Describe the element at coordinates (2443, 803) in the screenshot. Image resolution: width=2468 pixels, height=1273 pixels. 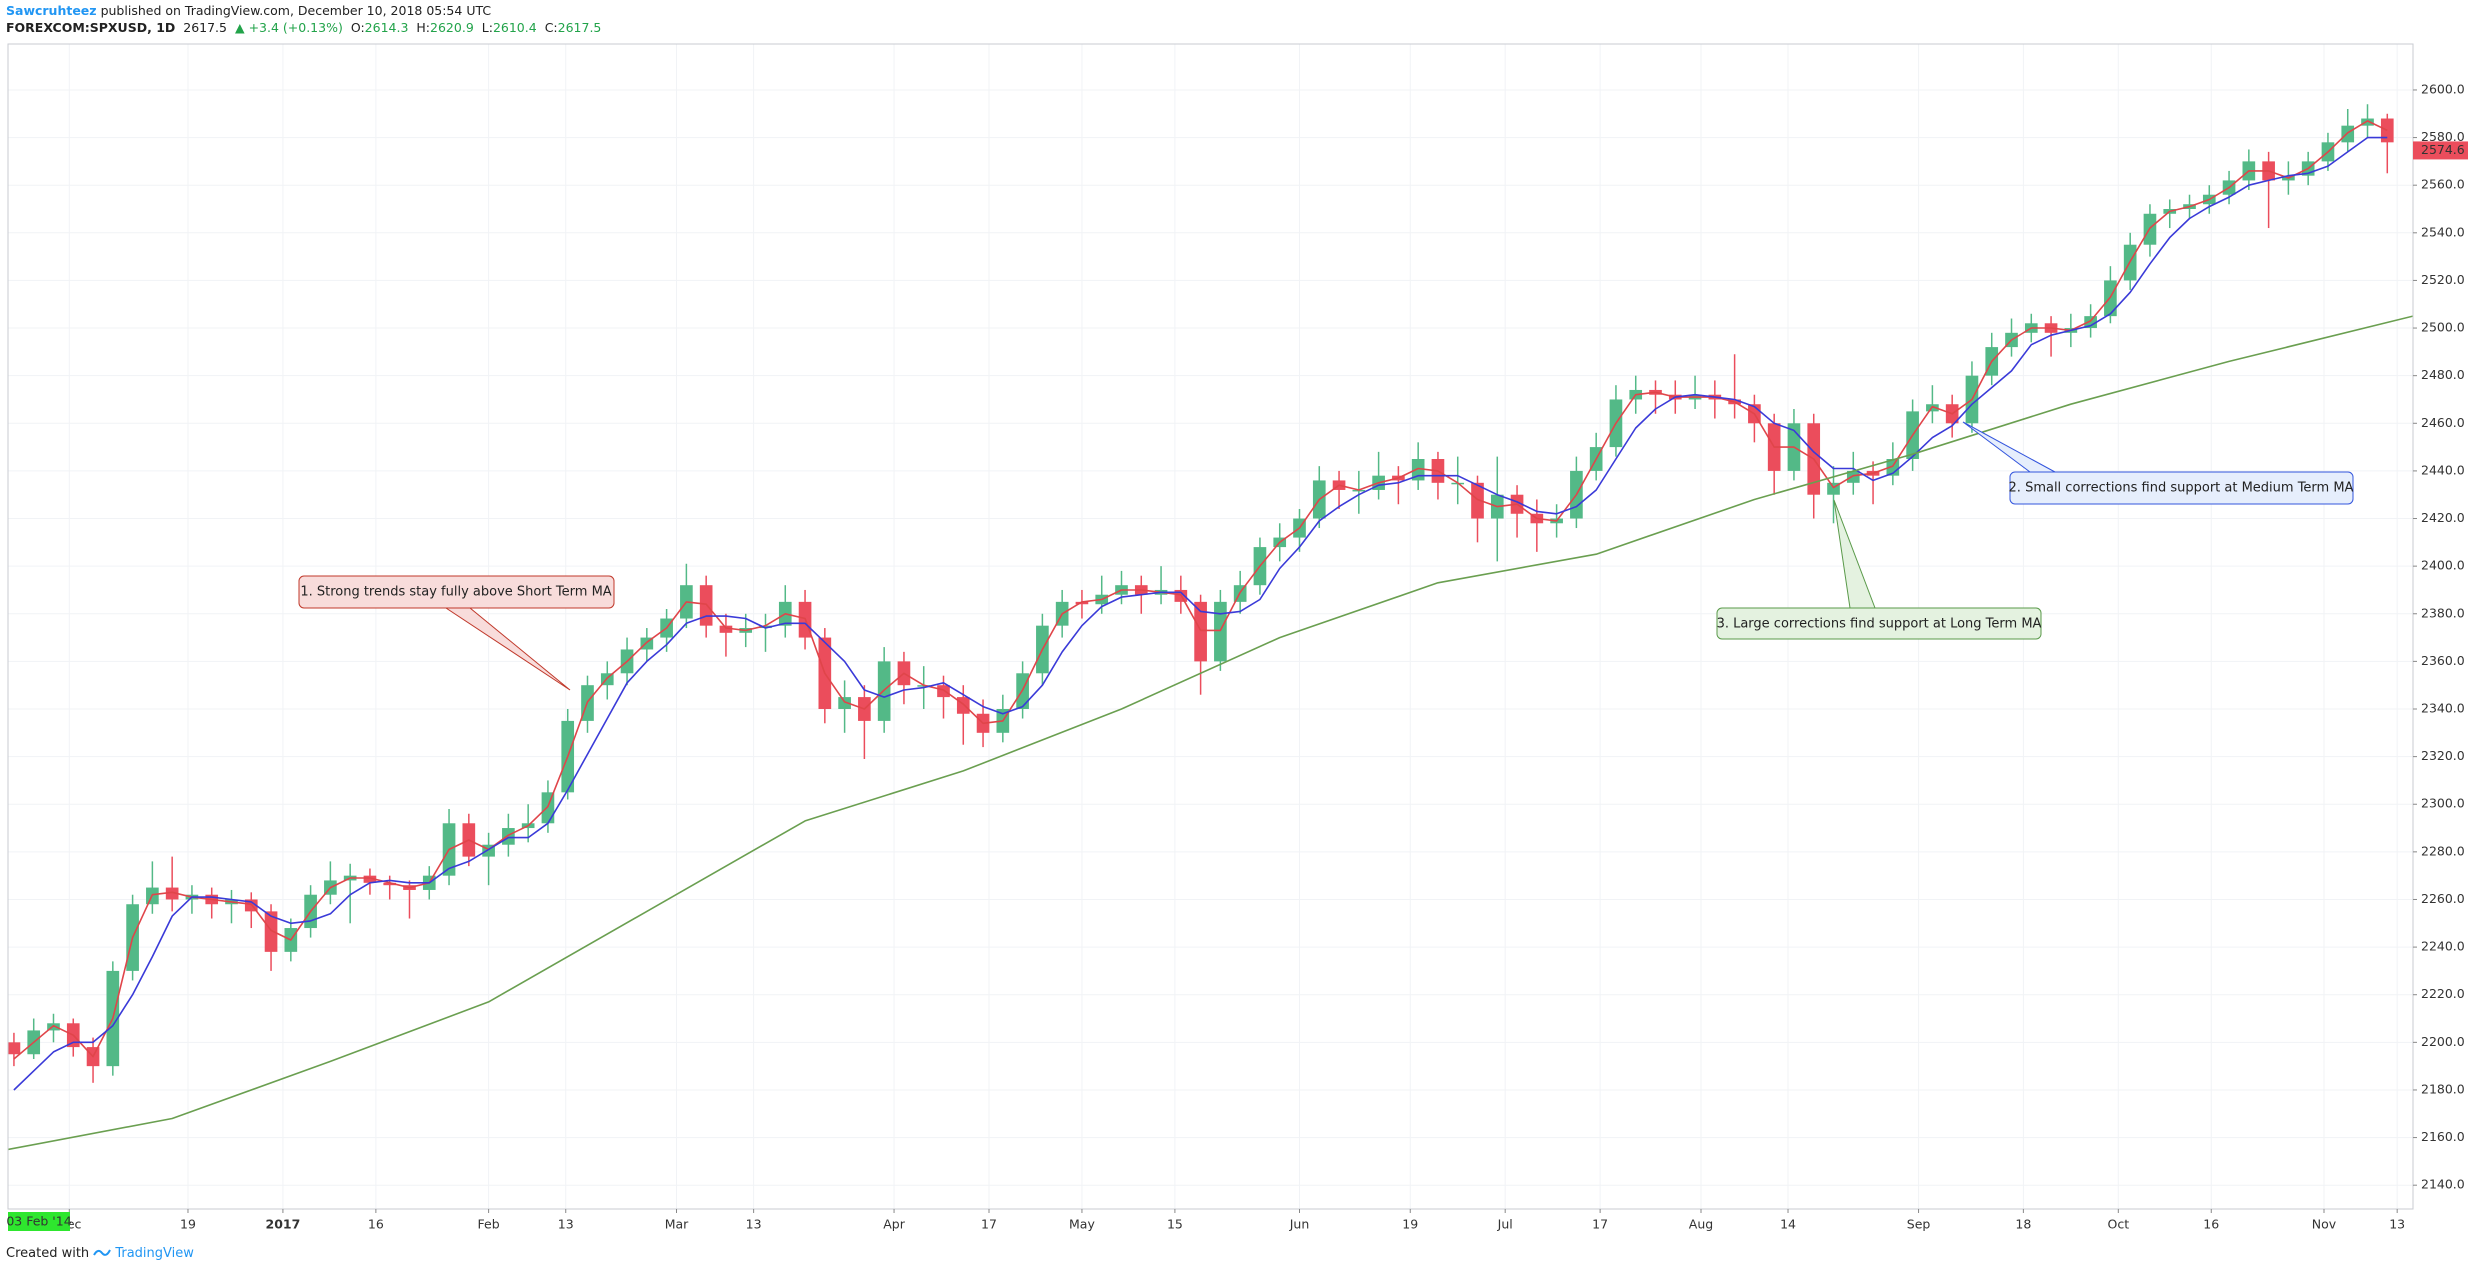
I see `y-tick-label: 2300.0` at that location.